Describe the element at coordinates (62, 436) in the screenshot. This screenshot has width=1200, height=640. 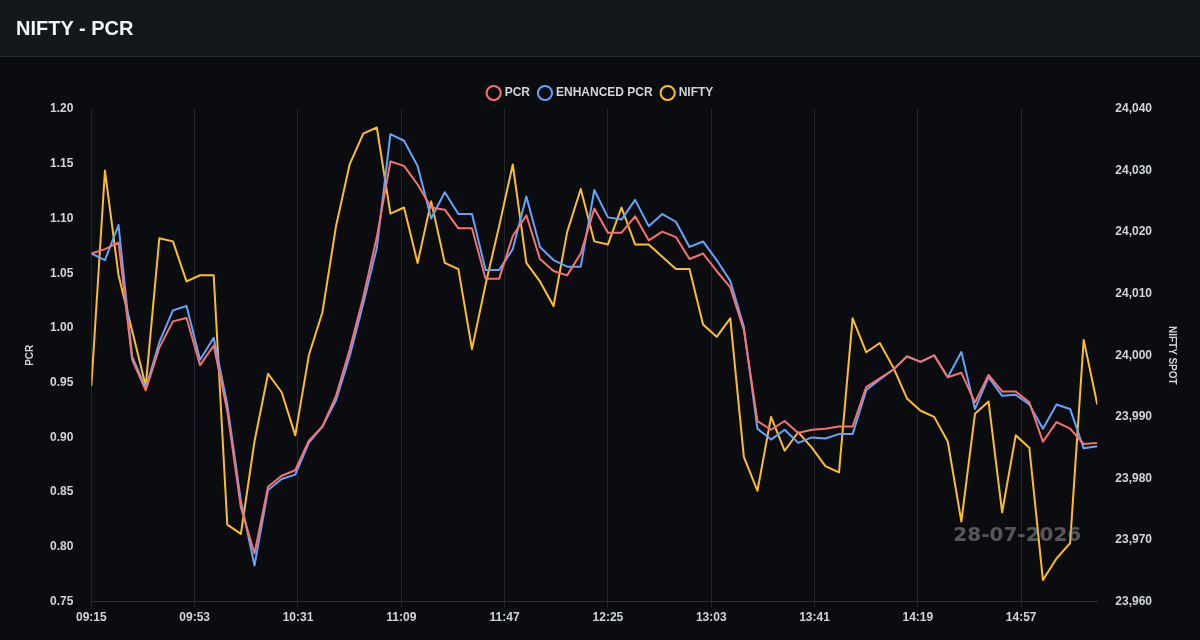
I see `y-tick-label: 0.90` at that location.